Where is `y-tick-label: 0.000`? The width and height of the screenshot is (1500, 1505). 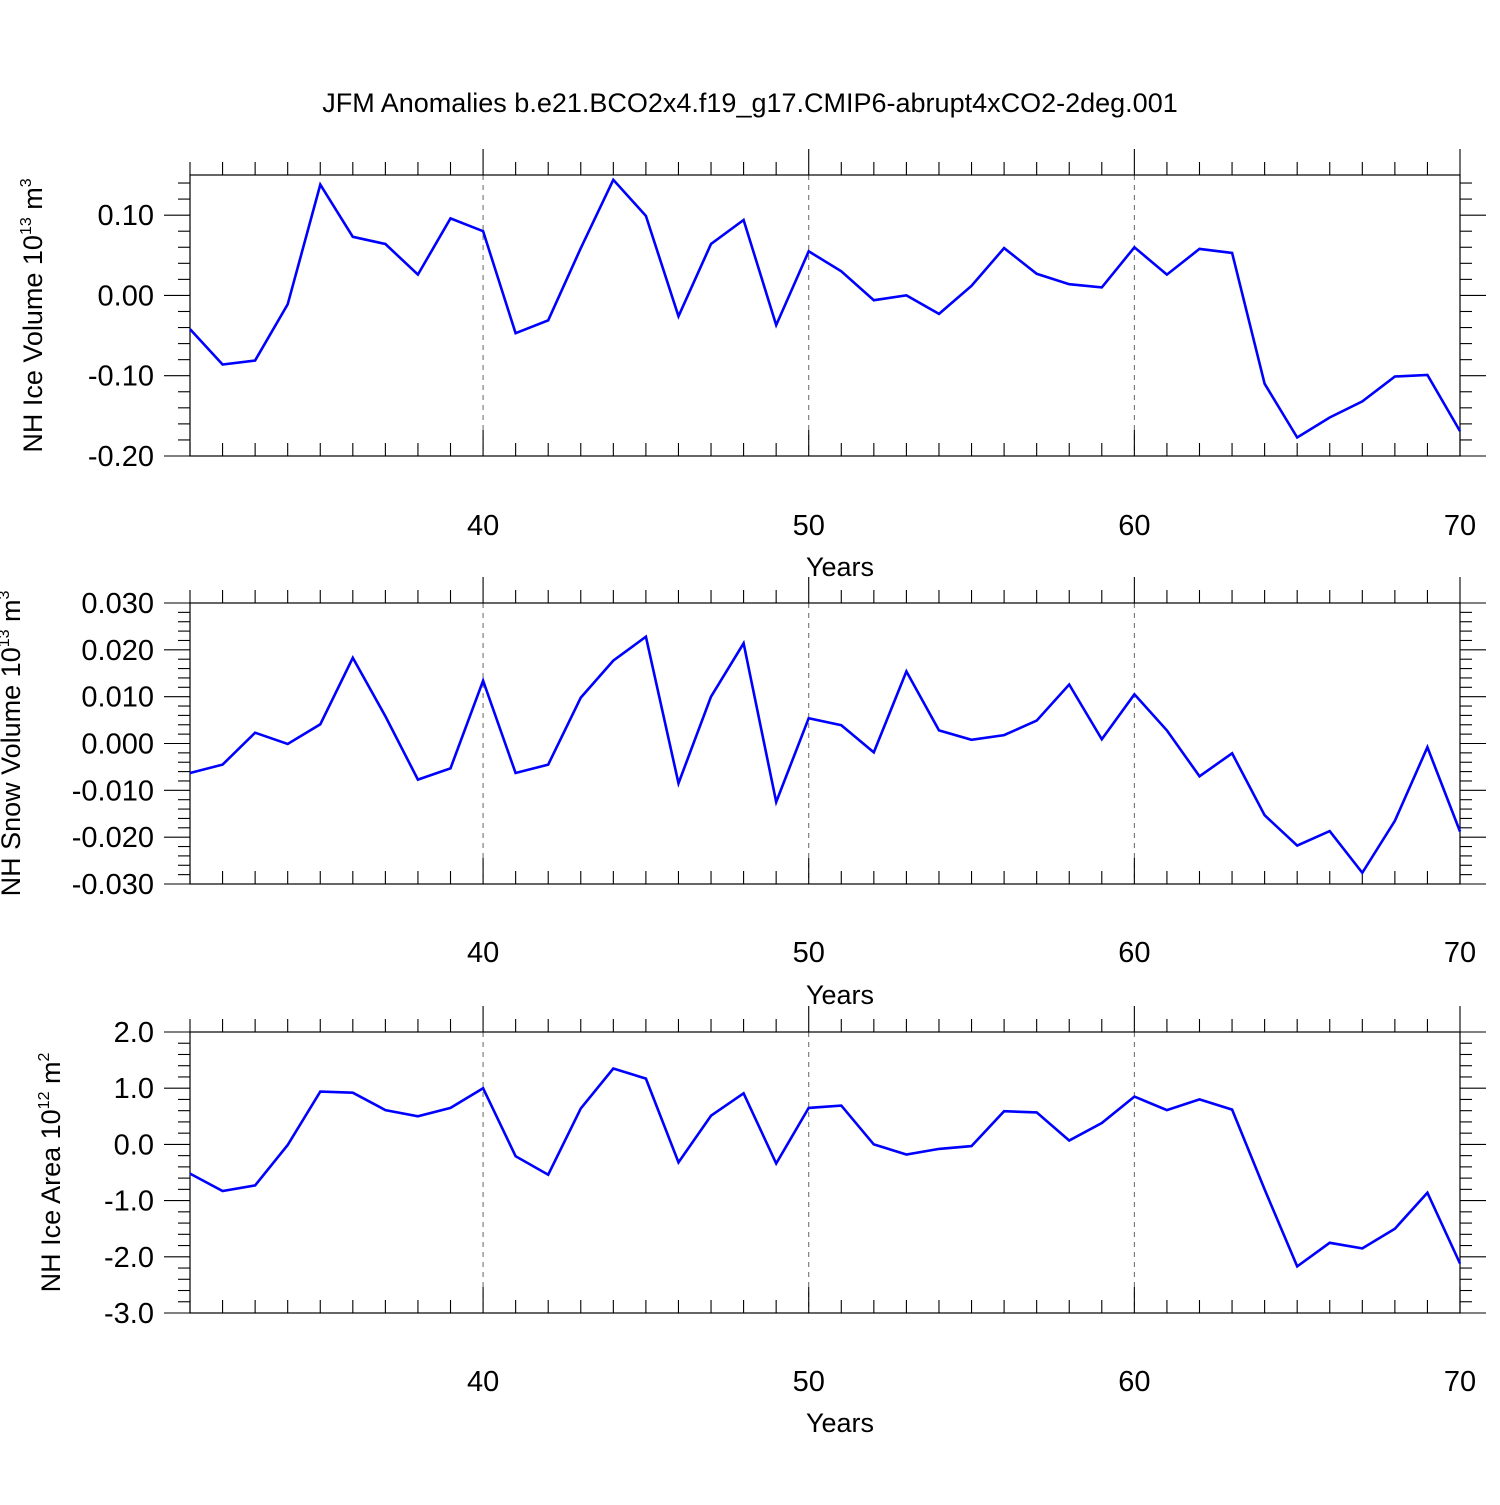 y-tick-label: 0.000 is located at coordinates (117, 745).